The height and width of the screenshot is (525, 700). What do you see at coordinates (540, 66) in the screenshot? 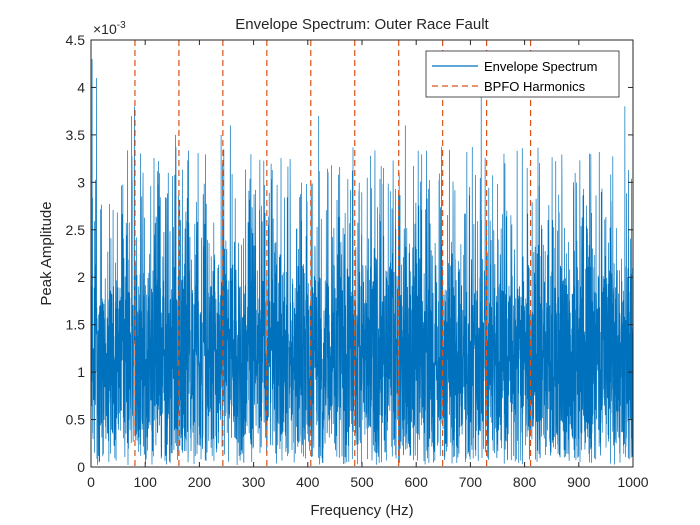
I see `legend-label-envelope-spectrum: Envelope Spectrum` at bounding box center [540, 66].